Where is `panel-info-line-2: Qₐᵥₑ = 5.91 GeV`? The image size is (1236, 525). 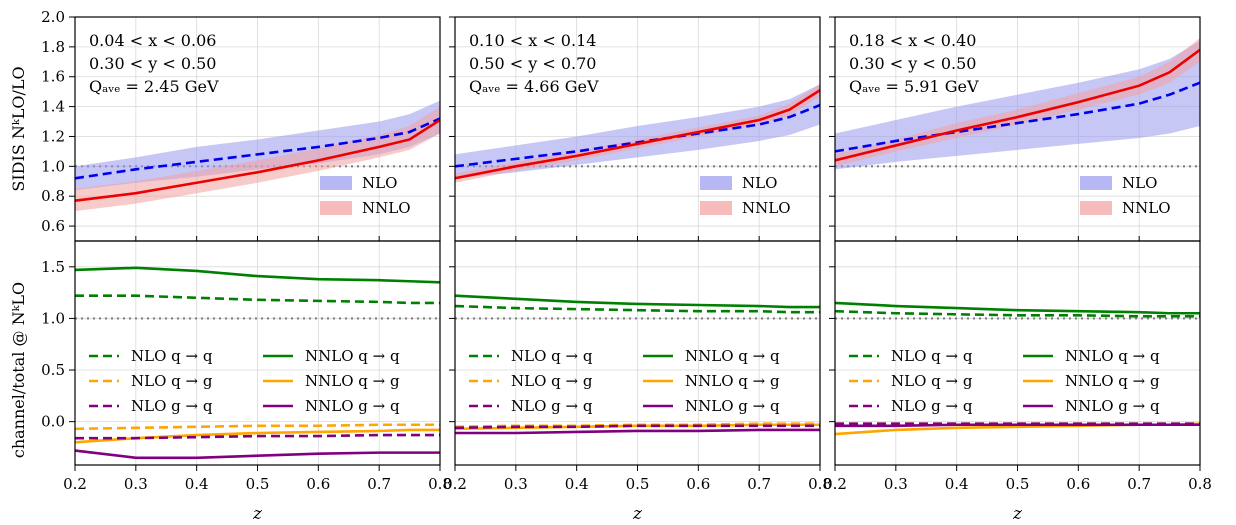
panel-info-line-2: Qₐᵥₑ = 5.91 GeV is located at coordinates (914, 86).